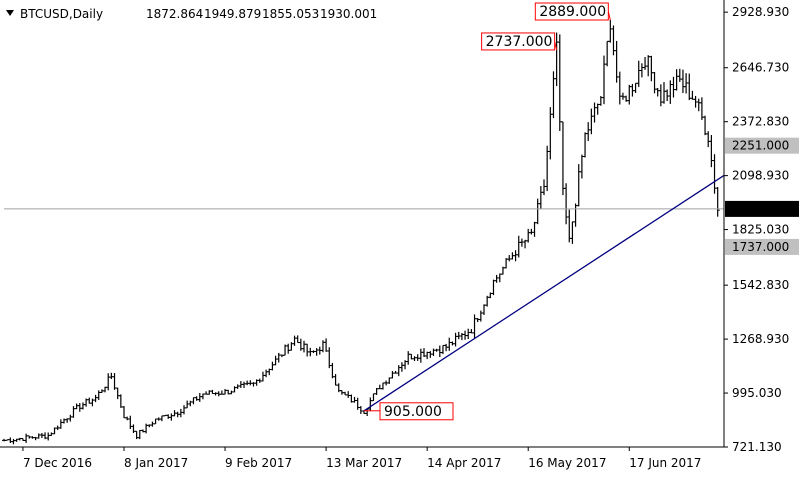 Image resolution: width=800 pixels, height=480 pixels. I want to click on ohlc-bar, so click(717, 202).